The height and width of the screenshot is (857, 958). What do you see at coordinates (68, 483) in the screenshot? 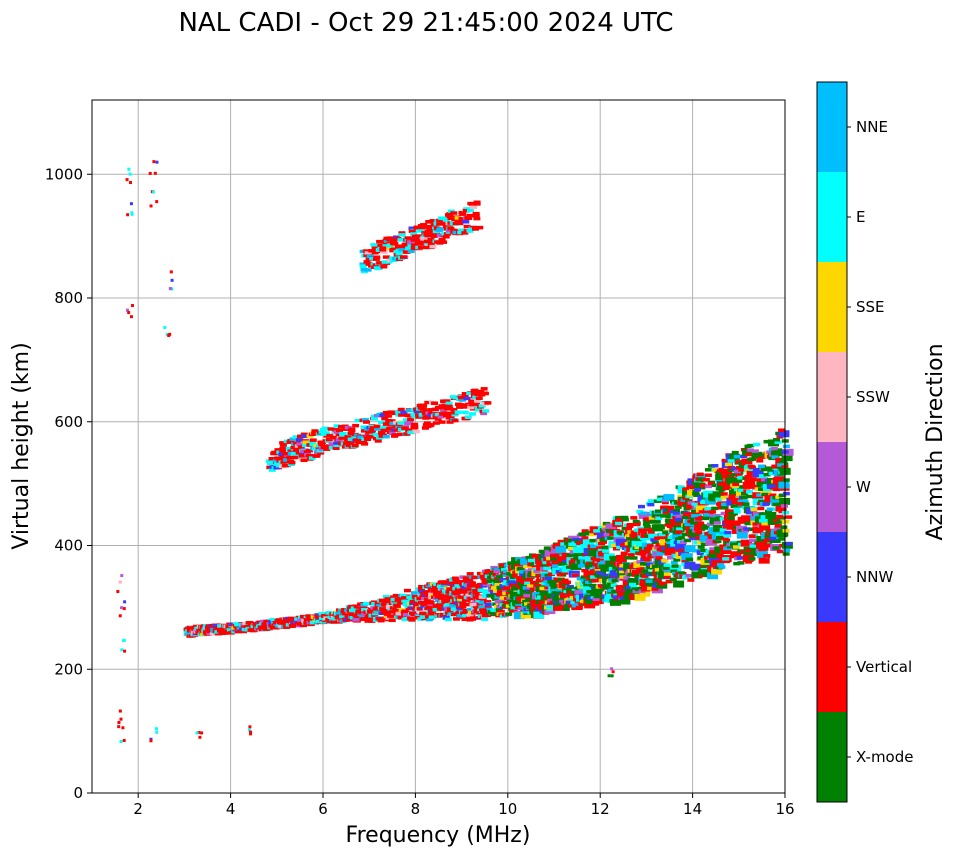
I see `y-axis: 0 200 400 600 800 1000` at bounding box center [68, 483].